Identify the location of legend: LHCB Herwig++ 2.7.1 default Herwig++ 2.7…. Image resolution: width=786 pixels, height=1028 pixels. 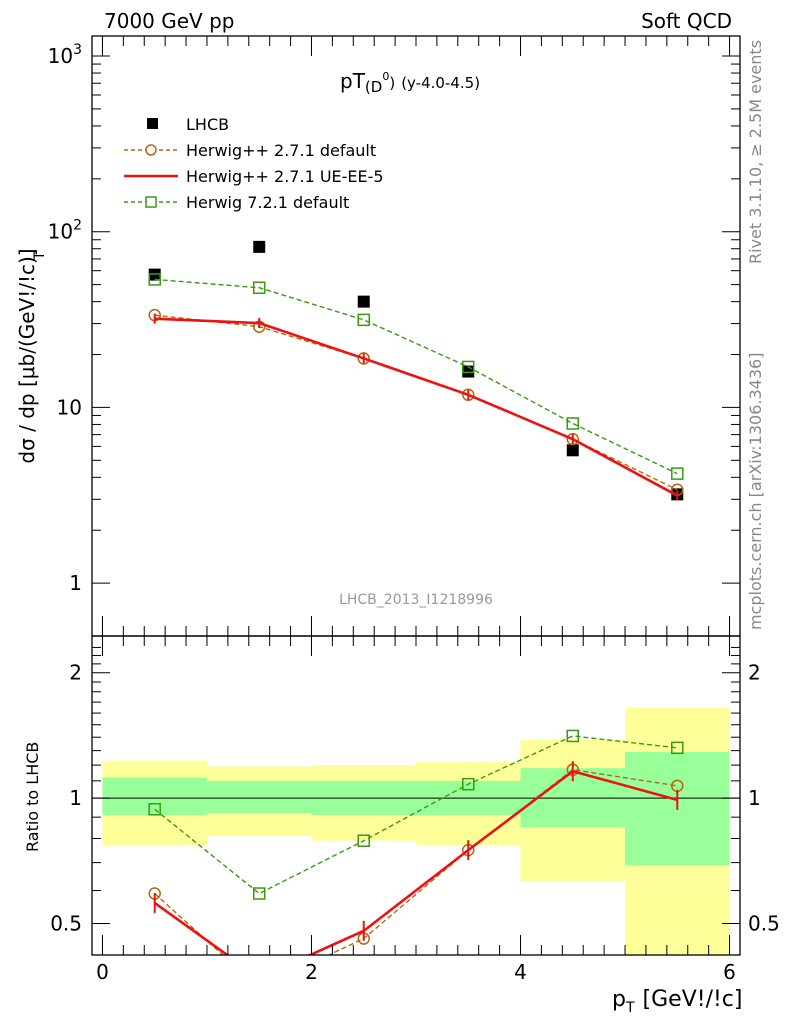
(254, 163).